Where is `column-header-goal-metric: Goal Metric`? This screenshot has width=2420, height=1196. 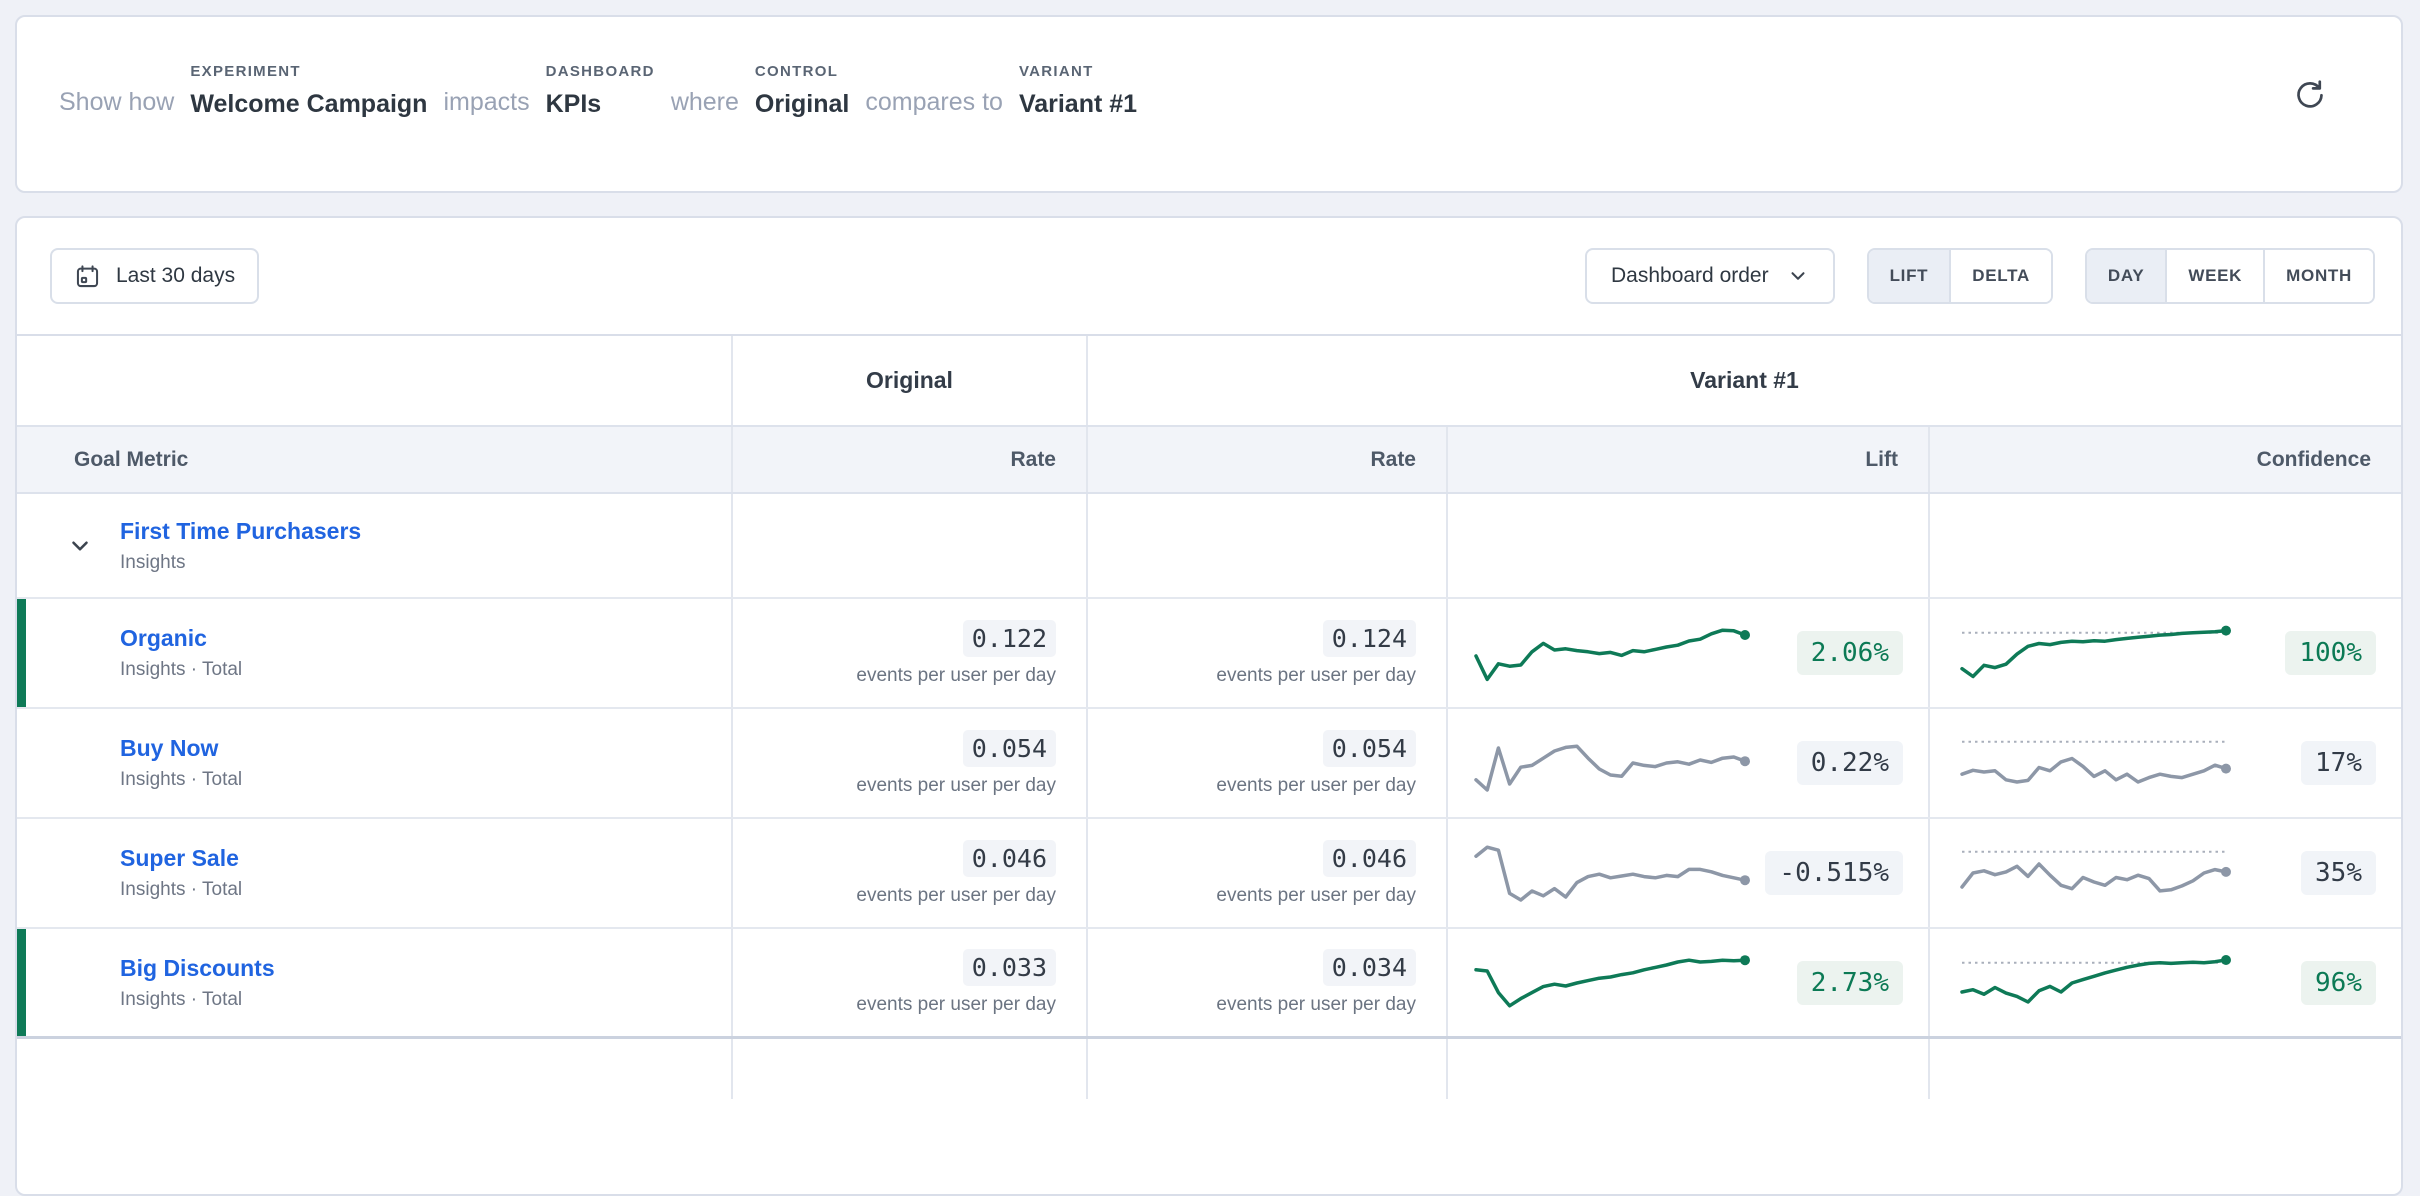 column-header-goal-metric: Goal Metric is located at coordinates (375, 459).